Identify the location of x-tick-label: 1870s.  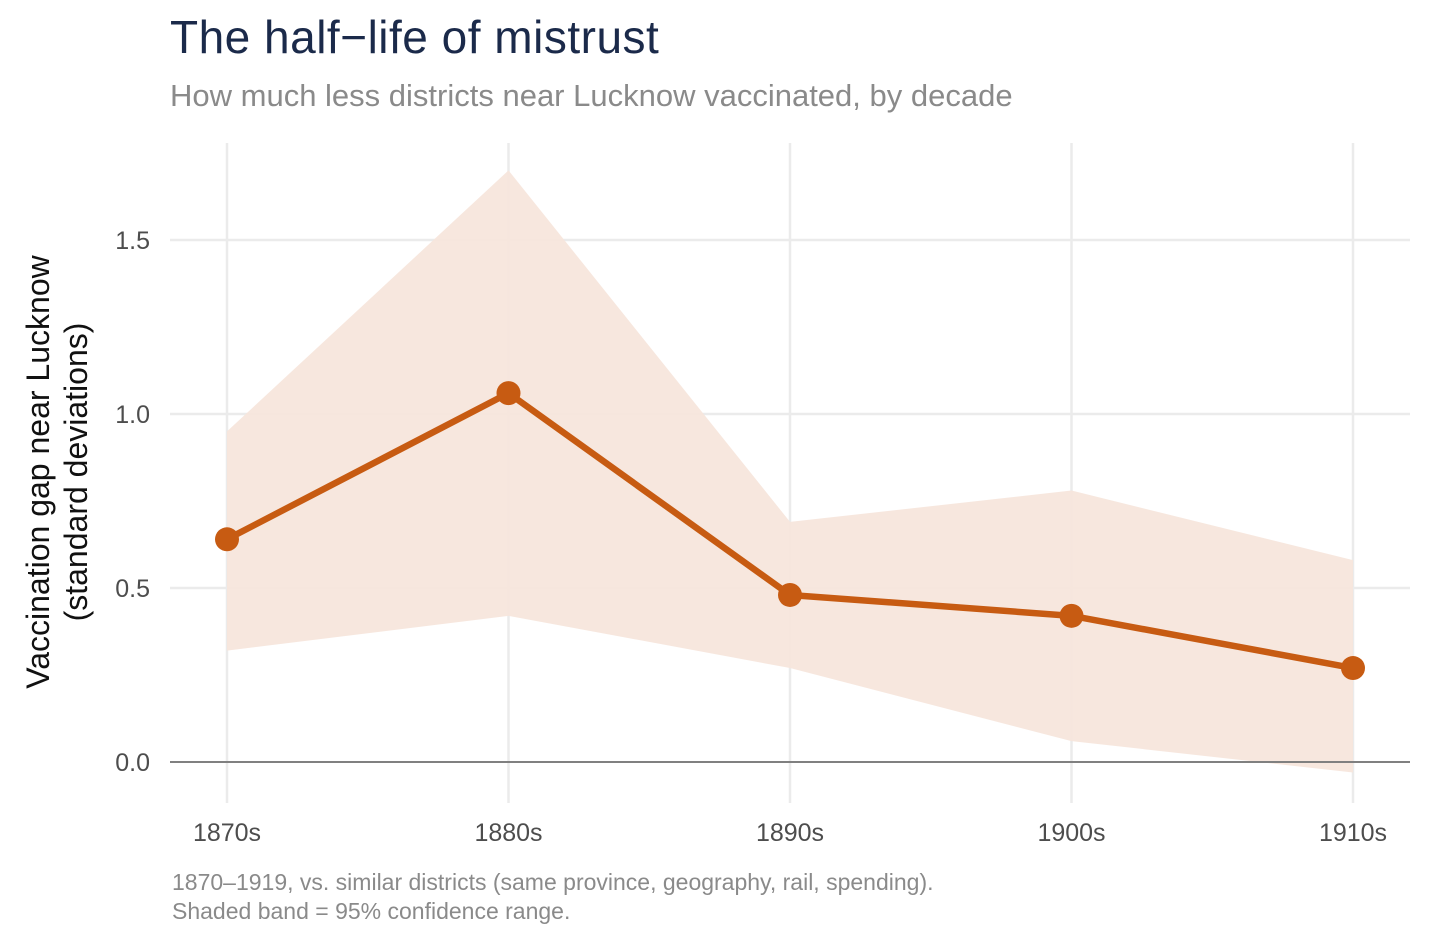
(227, 833).